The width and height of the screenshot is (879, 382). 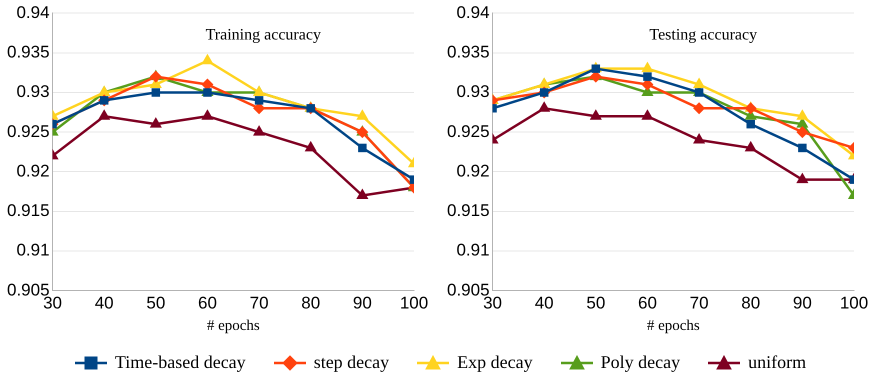 What do you see at coordinates (703, 35) in the screenshot?
I see `text: Testing accuracy` at bounding box center [703, 35].